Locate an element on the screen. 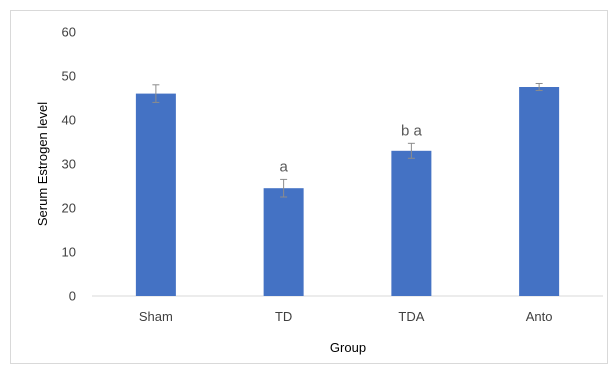 The height and width of the screenshot is (369, 614). significance-label: b a is located at coordinates (412, 130).